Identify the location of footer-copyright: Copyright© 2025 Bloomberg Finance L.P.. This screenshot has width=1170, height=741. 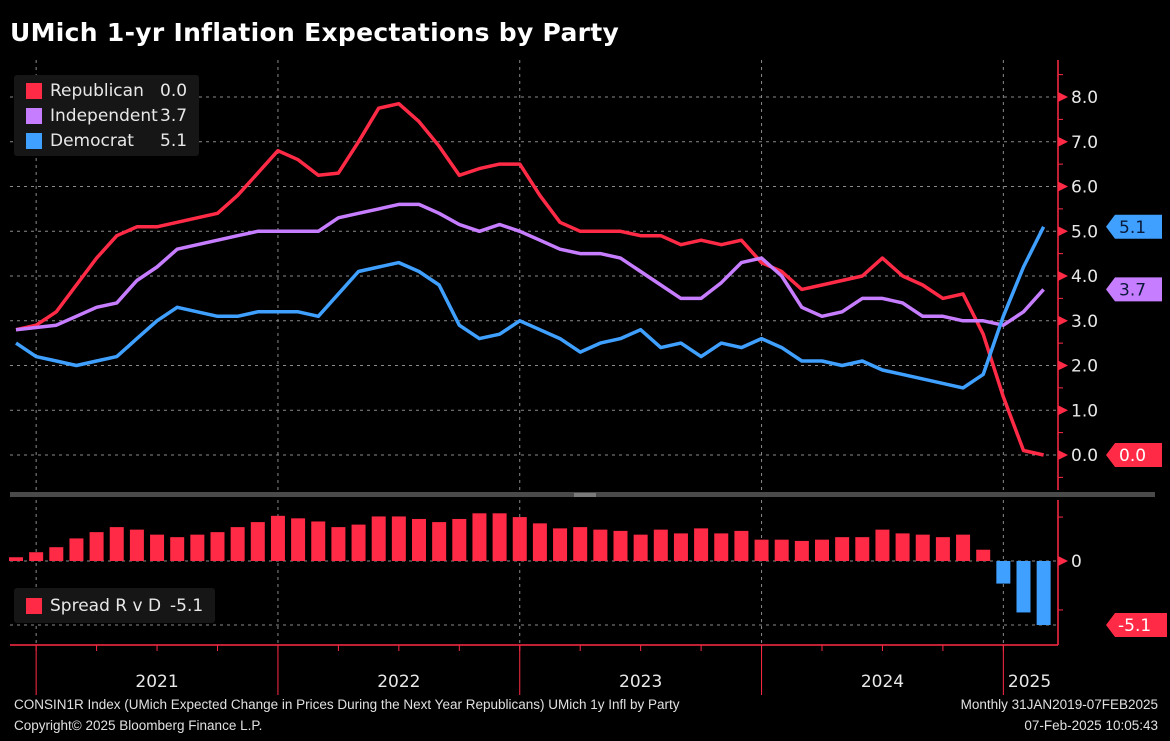
(138, 725).